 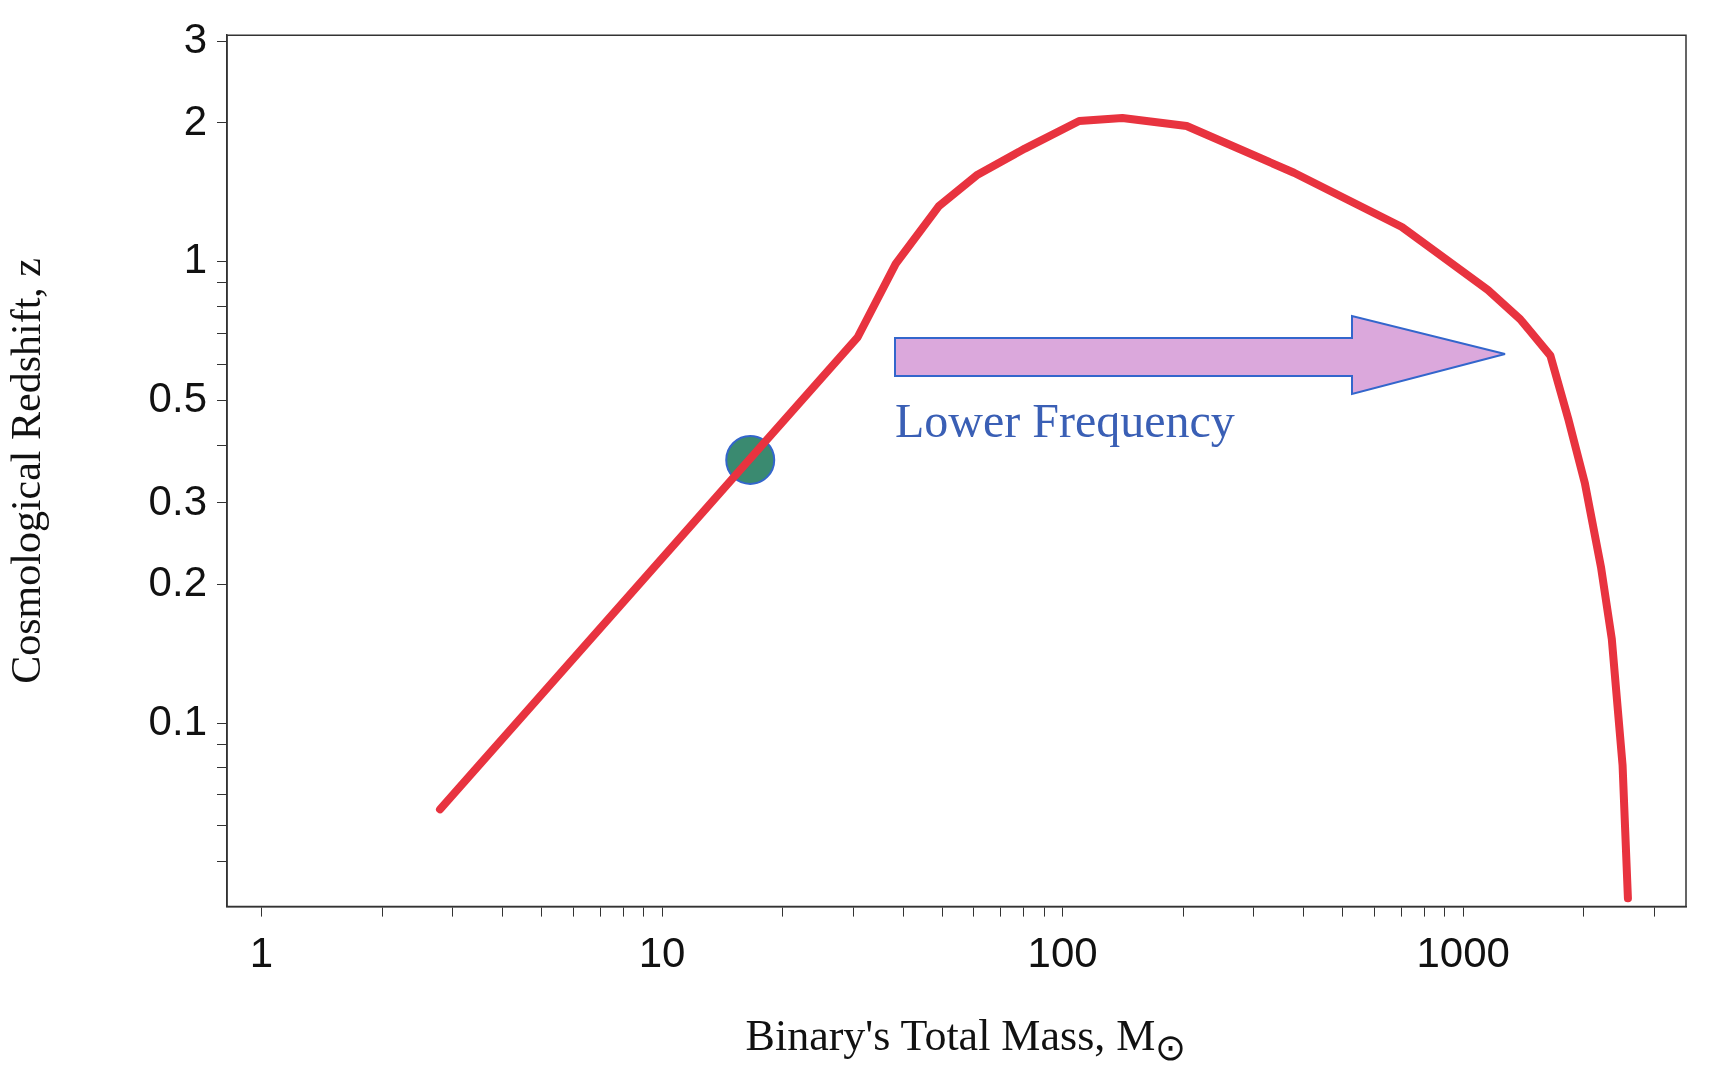 I want to click on y-tick-label: 0.5, so click(x=177, y=398).